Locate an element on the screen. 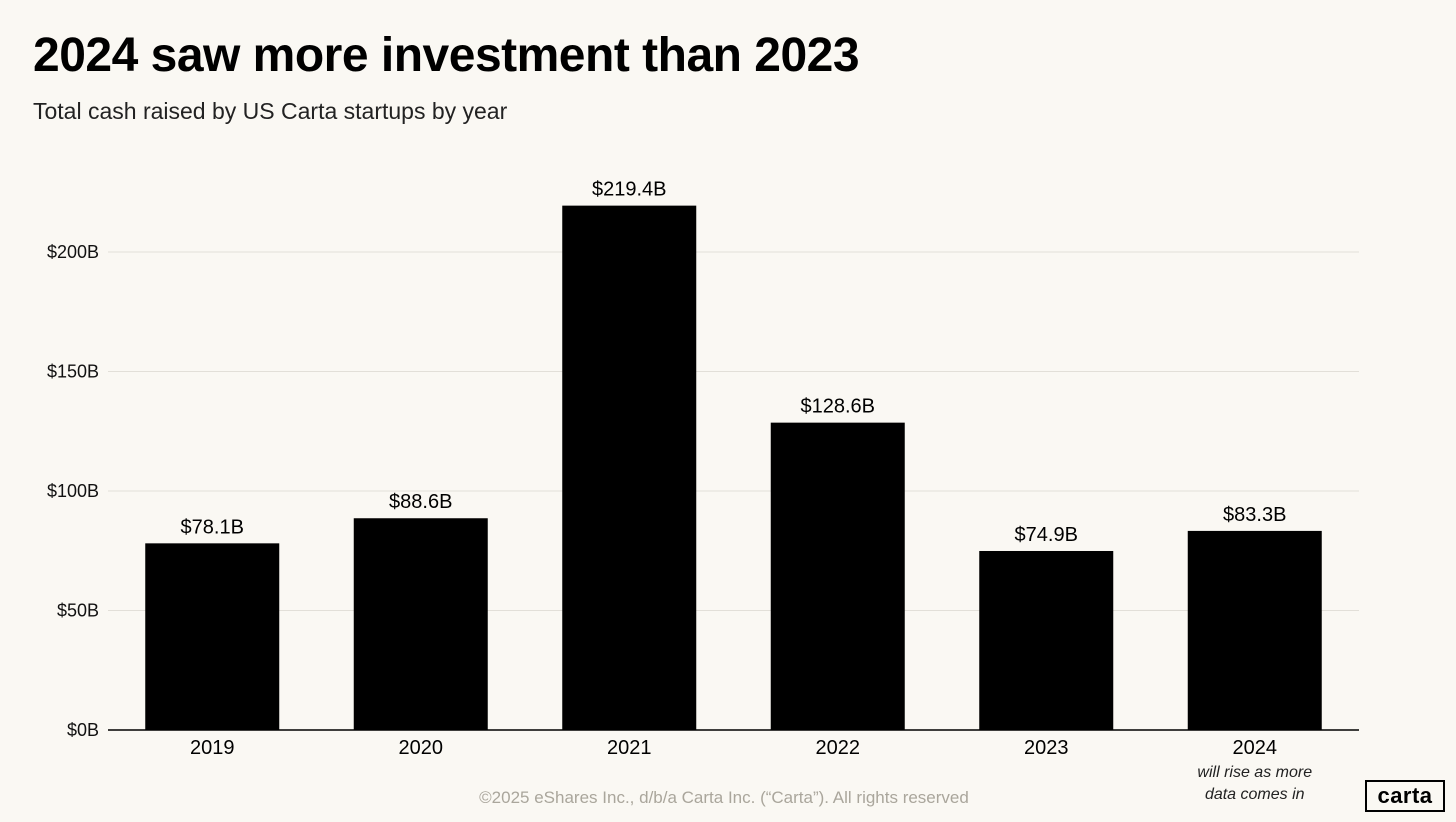 This screenshot has width=1456, height=822. data-label: $83.3B is located at coordinates (1254, 515).